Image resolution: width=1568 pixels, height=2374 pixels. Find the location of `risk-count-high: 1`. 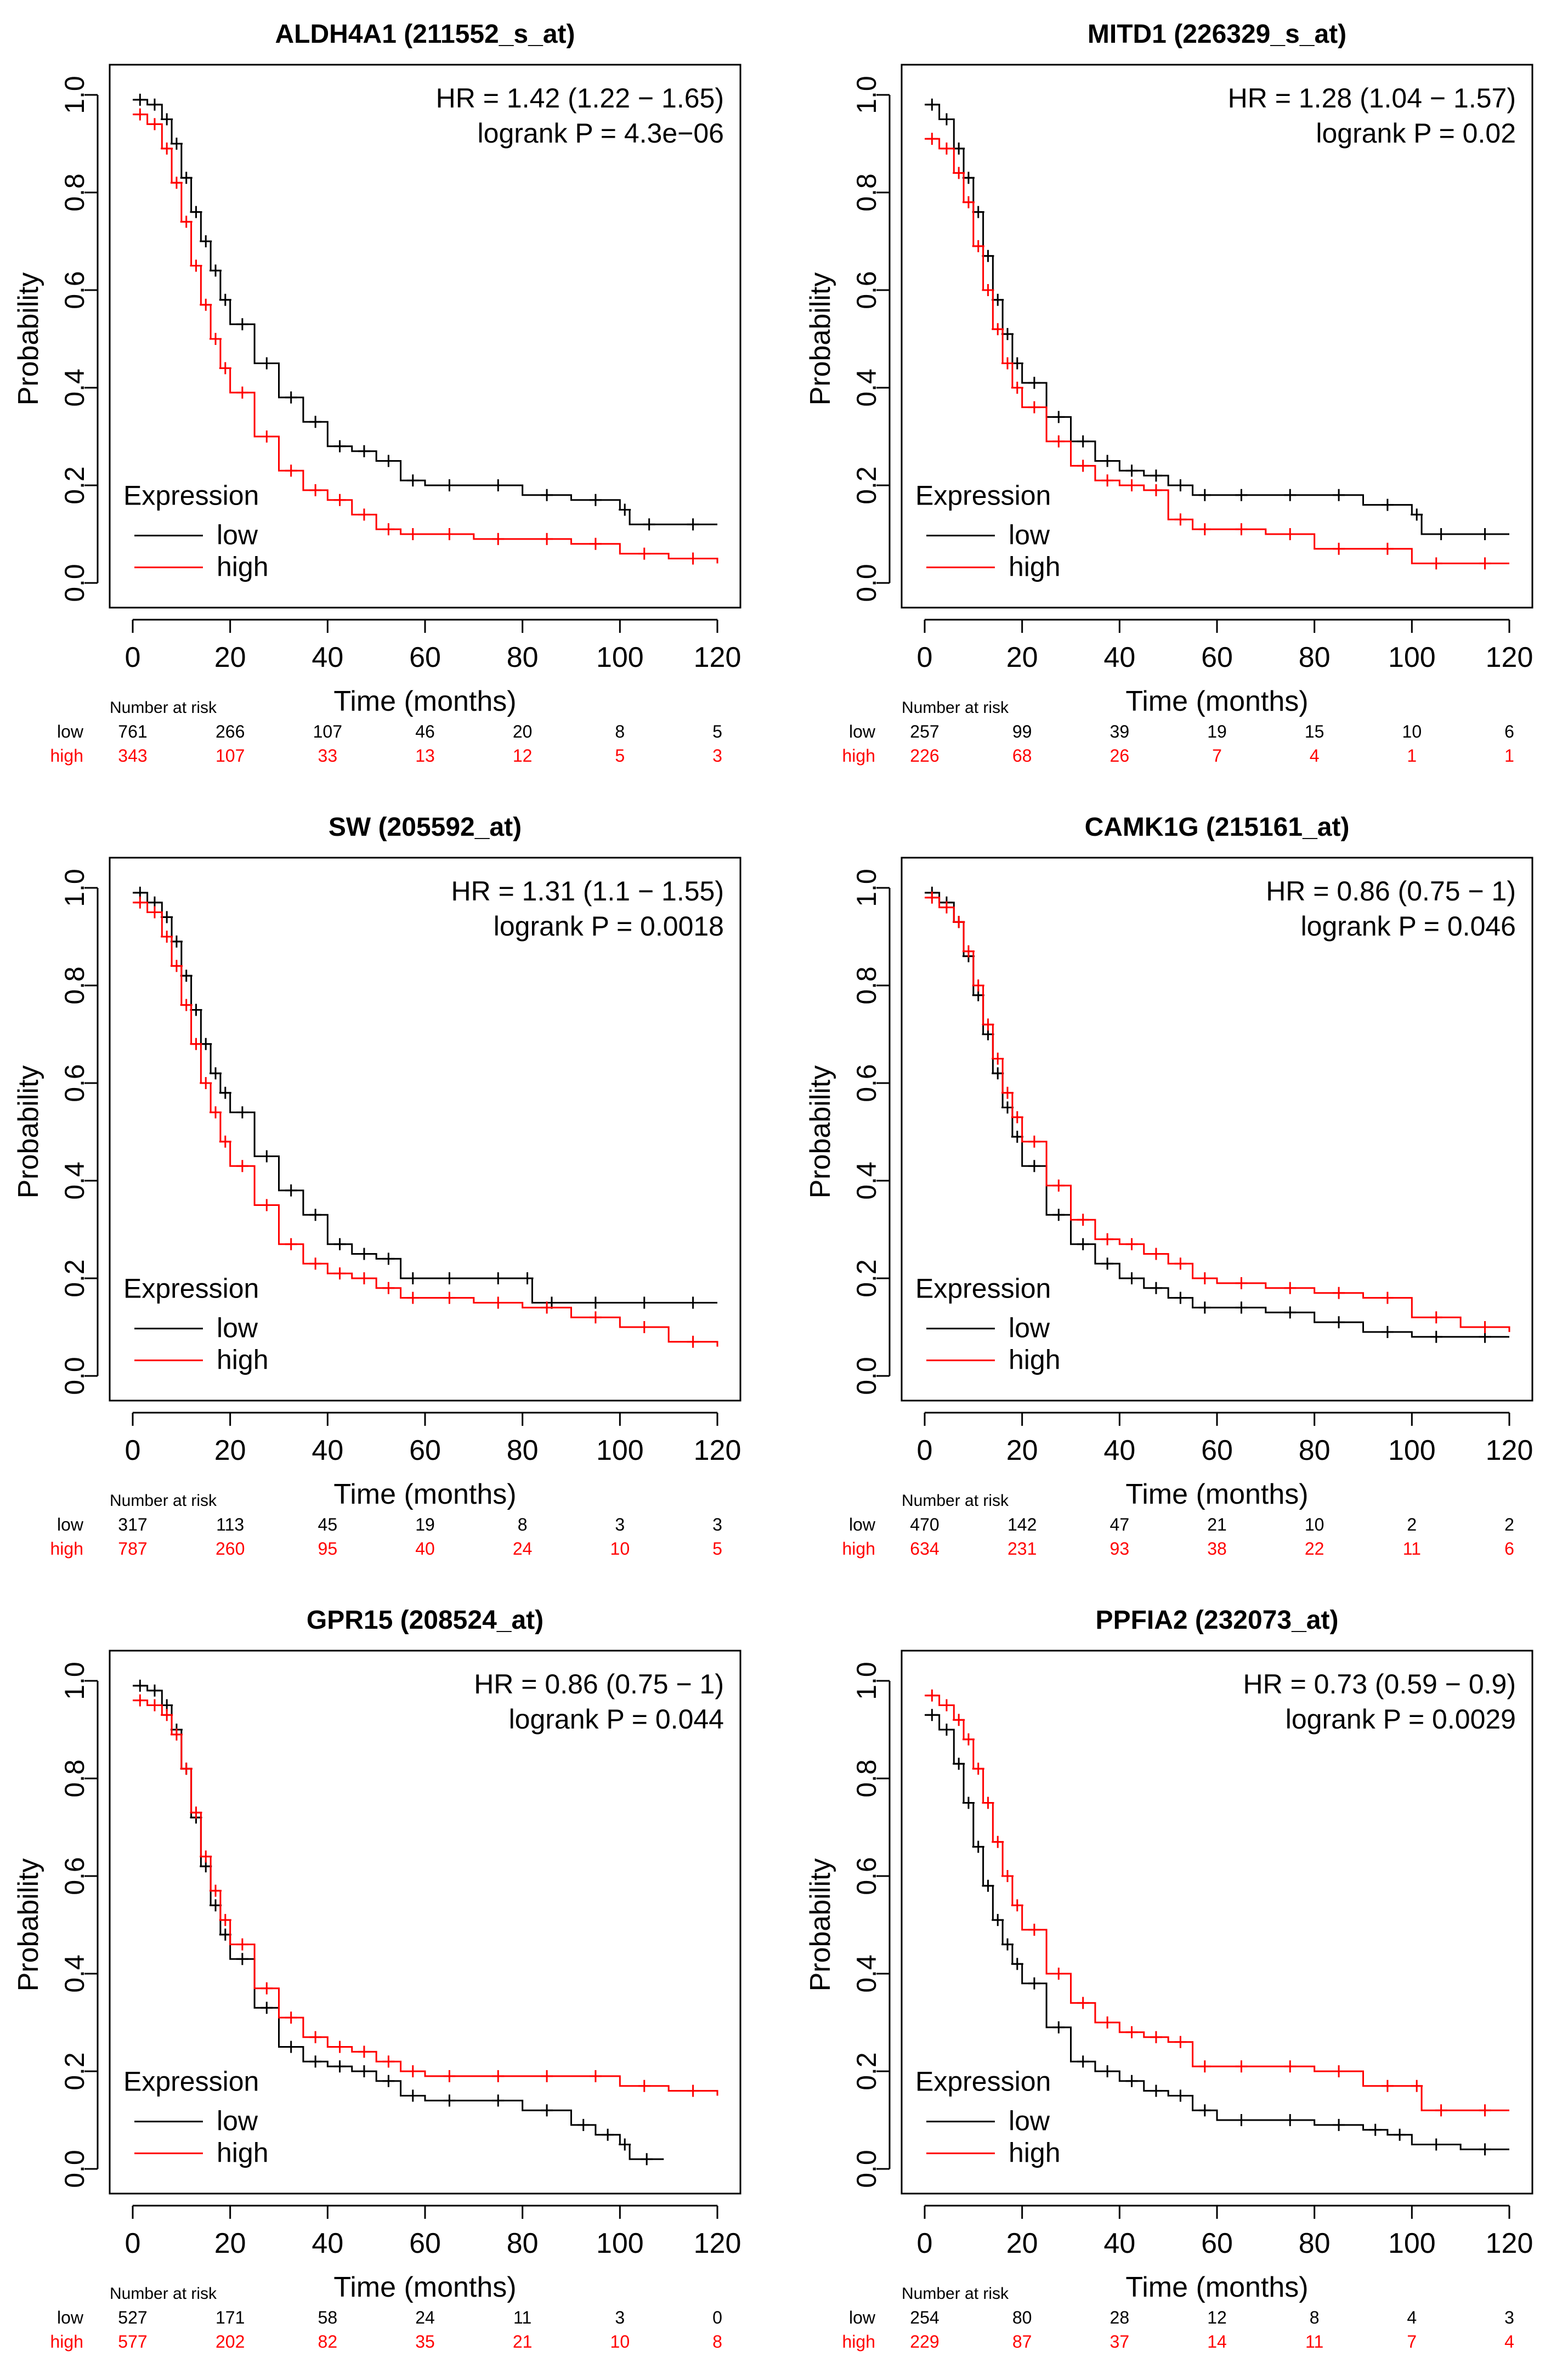

risk-count-high: 1 is located at coordinates (1509, 756).